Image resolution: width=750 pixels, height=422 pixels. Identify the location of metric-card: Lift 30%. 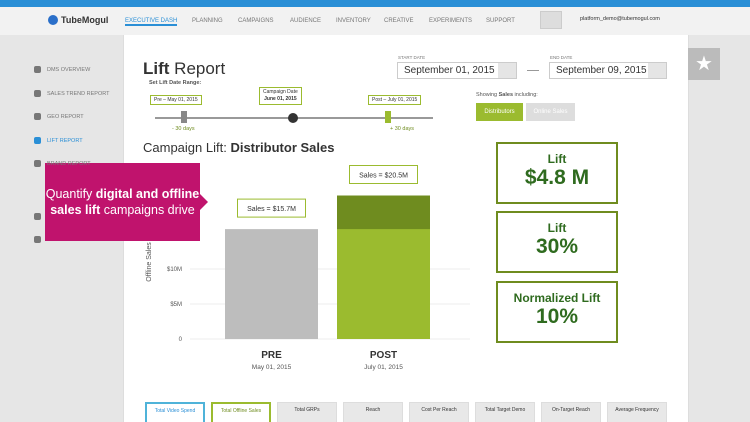
(557, 242).